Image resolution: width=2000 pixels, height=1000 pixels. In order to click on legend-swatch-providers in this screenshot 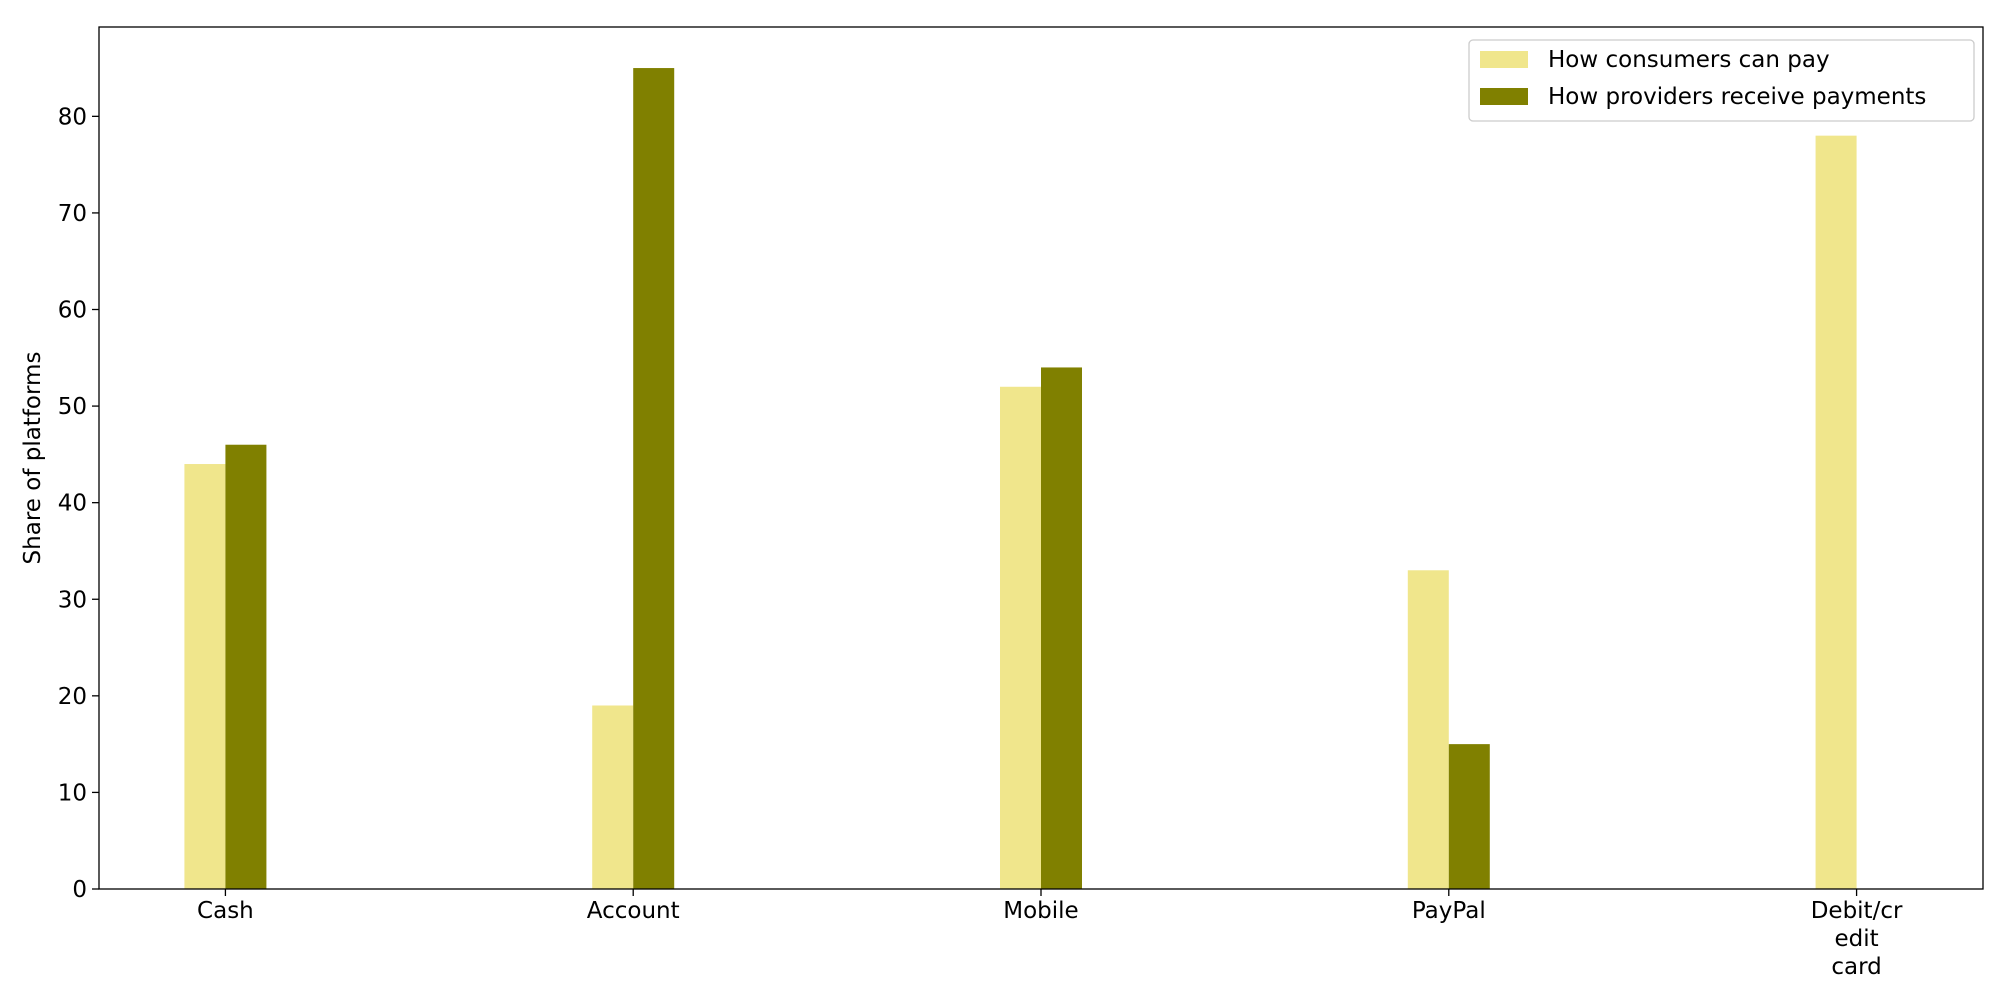, I will do `click(1504, 96)`.